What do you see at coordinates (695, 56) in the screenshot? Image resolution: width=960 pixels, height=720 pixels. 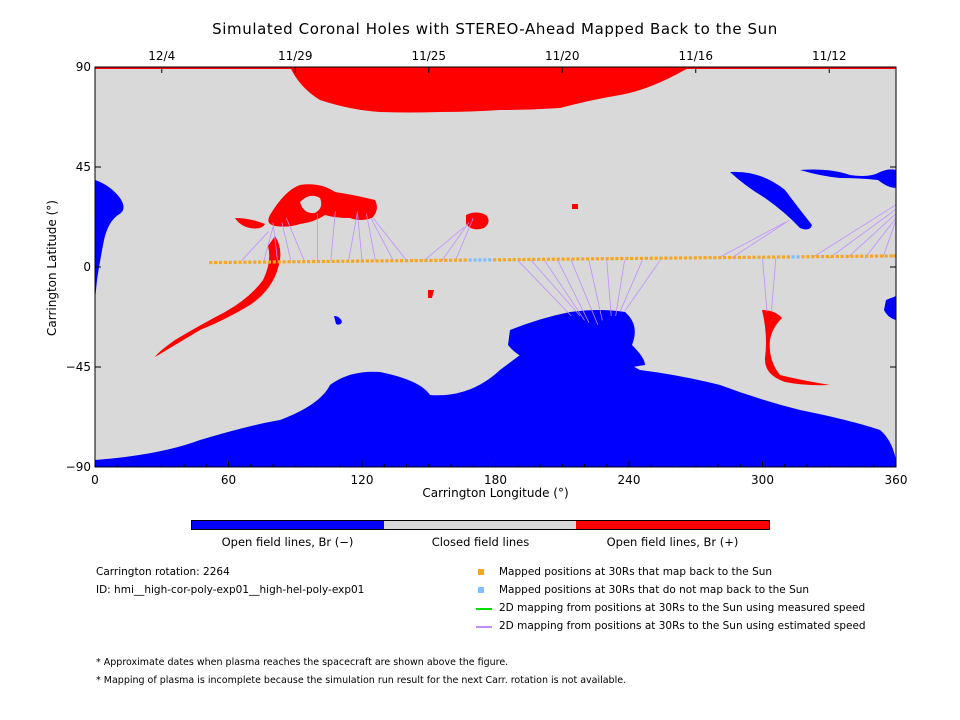 I see `top-date-label: 11/16` at bounding box center [695, 56].